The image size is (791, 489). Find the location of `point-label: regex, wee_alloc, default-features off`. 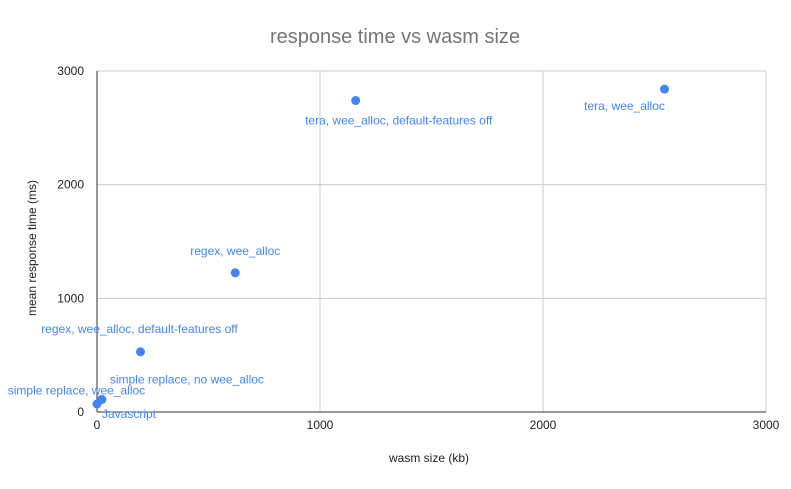

point-label: regex, wee_alloc, default-features off is located at coordinates (139, 329).